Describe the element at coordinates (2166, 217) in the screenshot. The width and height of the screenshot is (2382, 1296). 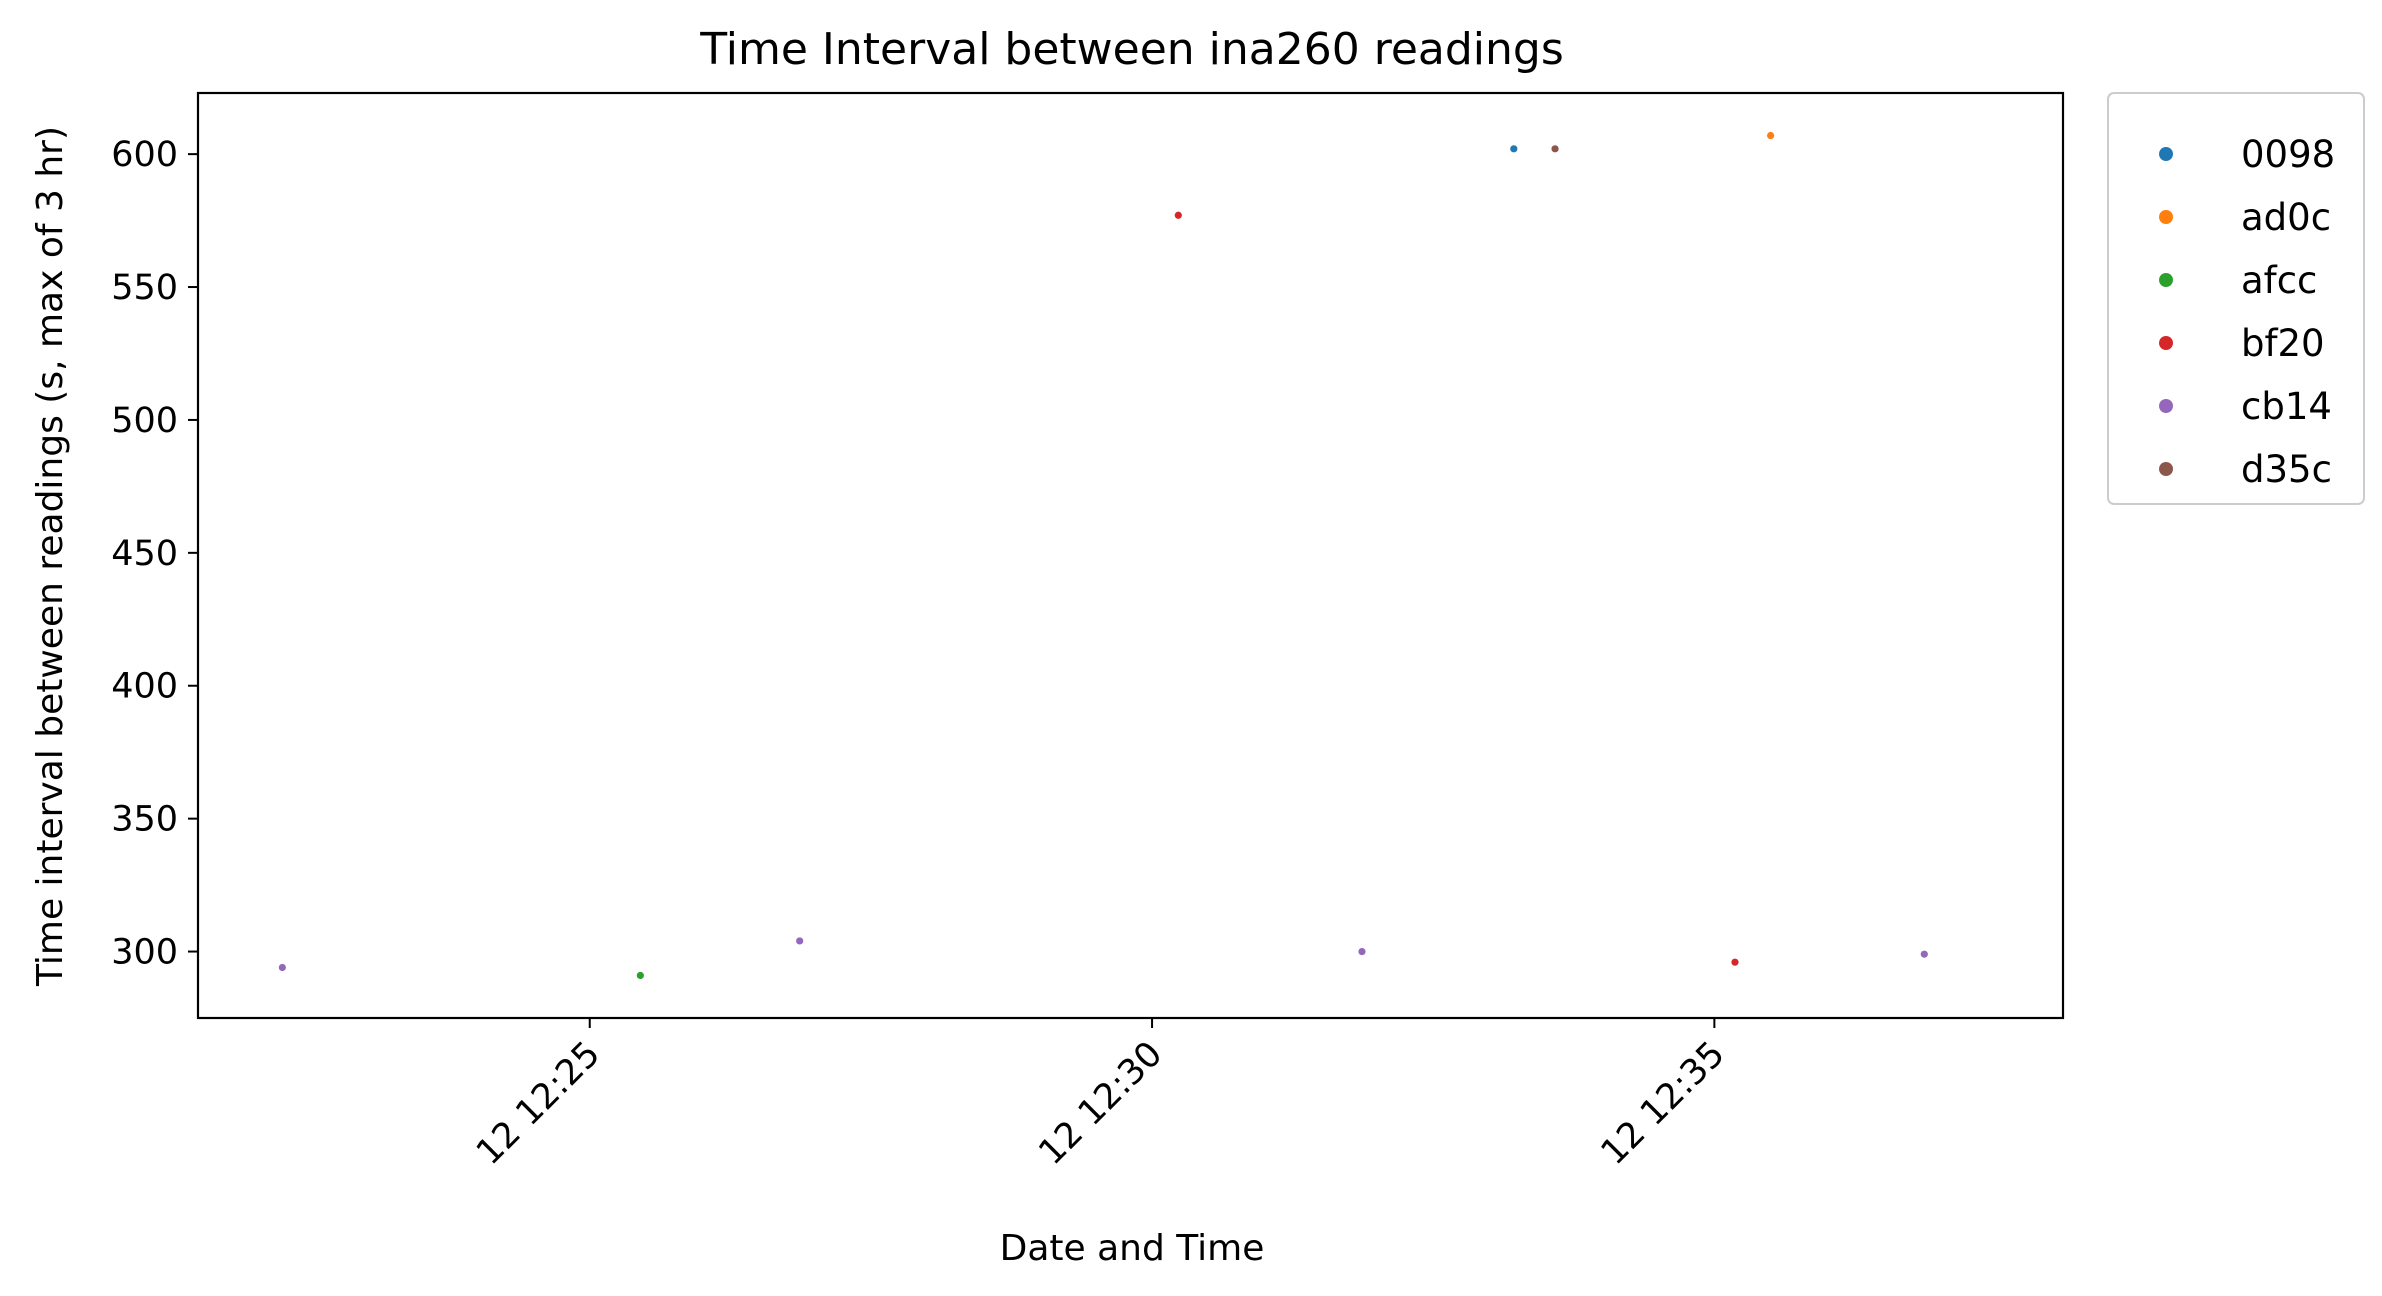
I see `legend-marker-ad0c` at that location.